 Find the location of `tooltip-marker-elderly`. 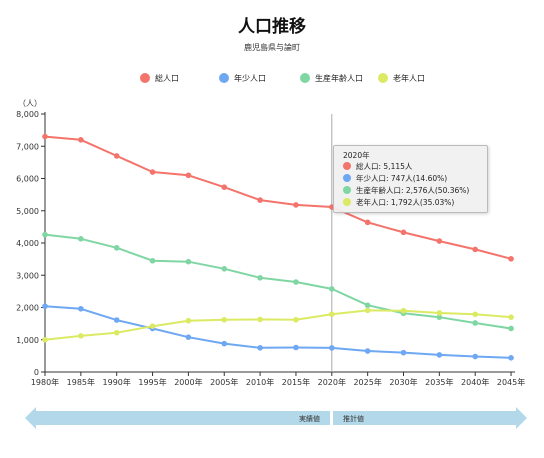

tooltip-marker-elderly is located at coordinates (347, 202).